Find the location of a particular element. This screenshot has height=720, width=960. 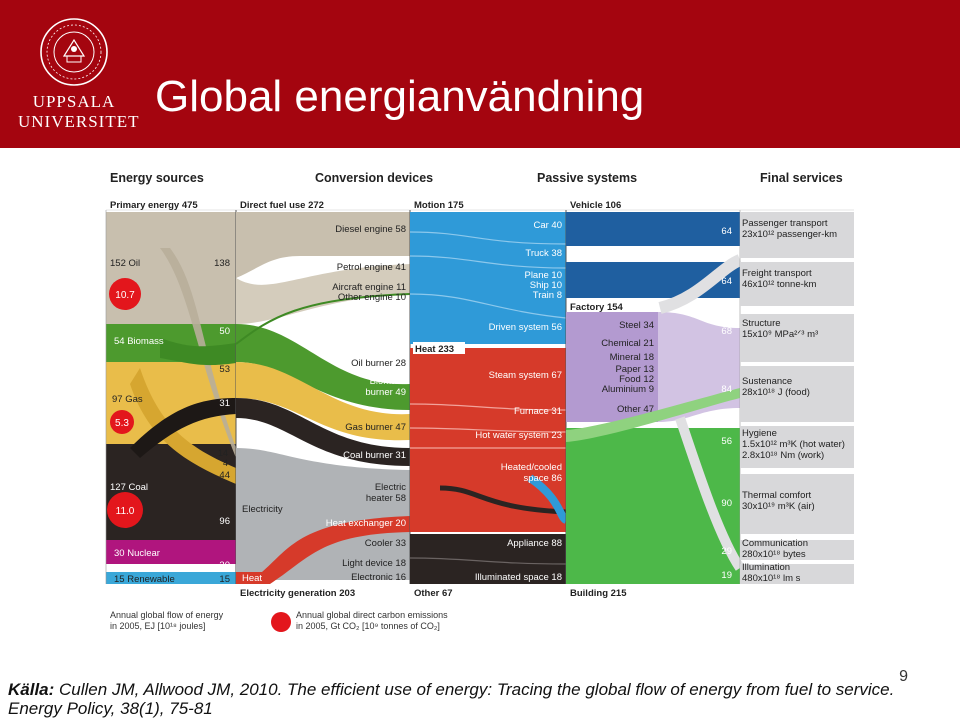

final-sub-6: 280x10¹⁸ bytes is located at coordinates (774, 554).